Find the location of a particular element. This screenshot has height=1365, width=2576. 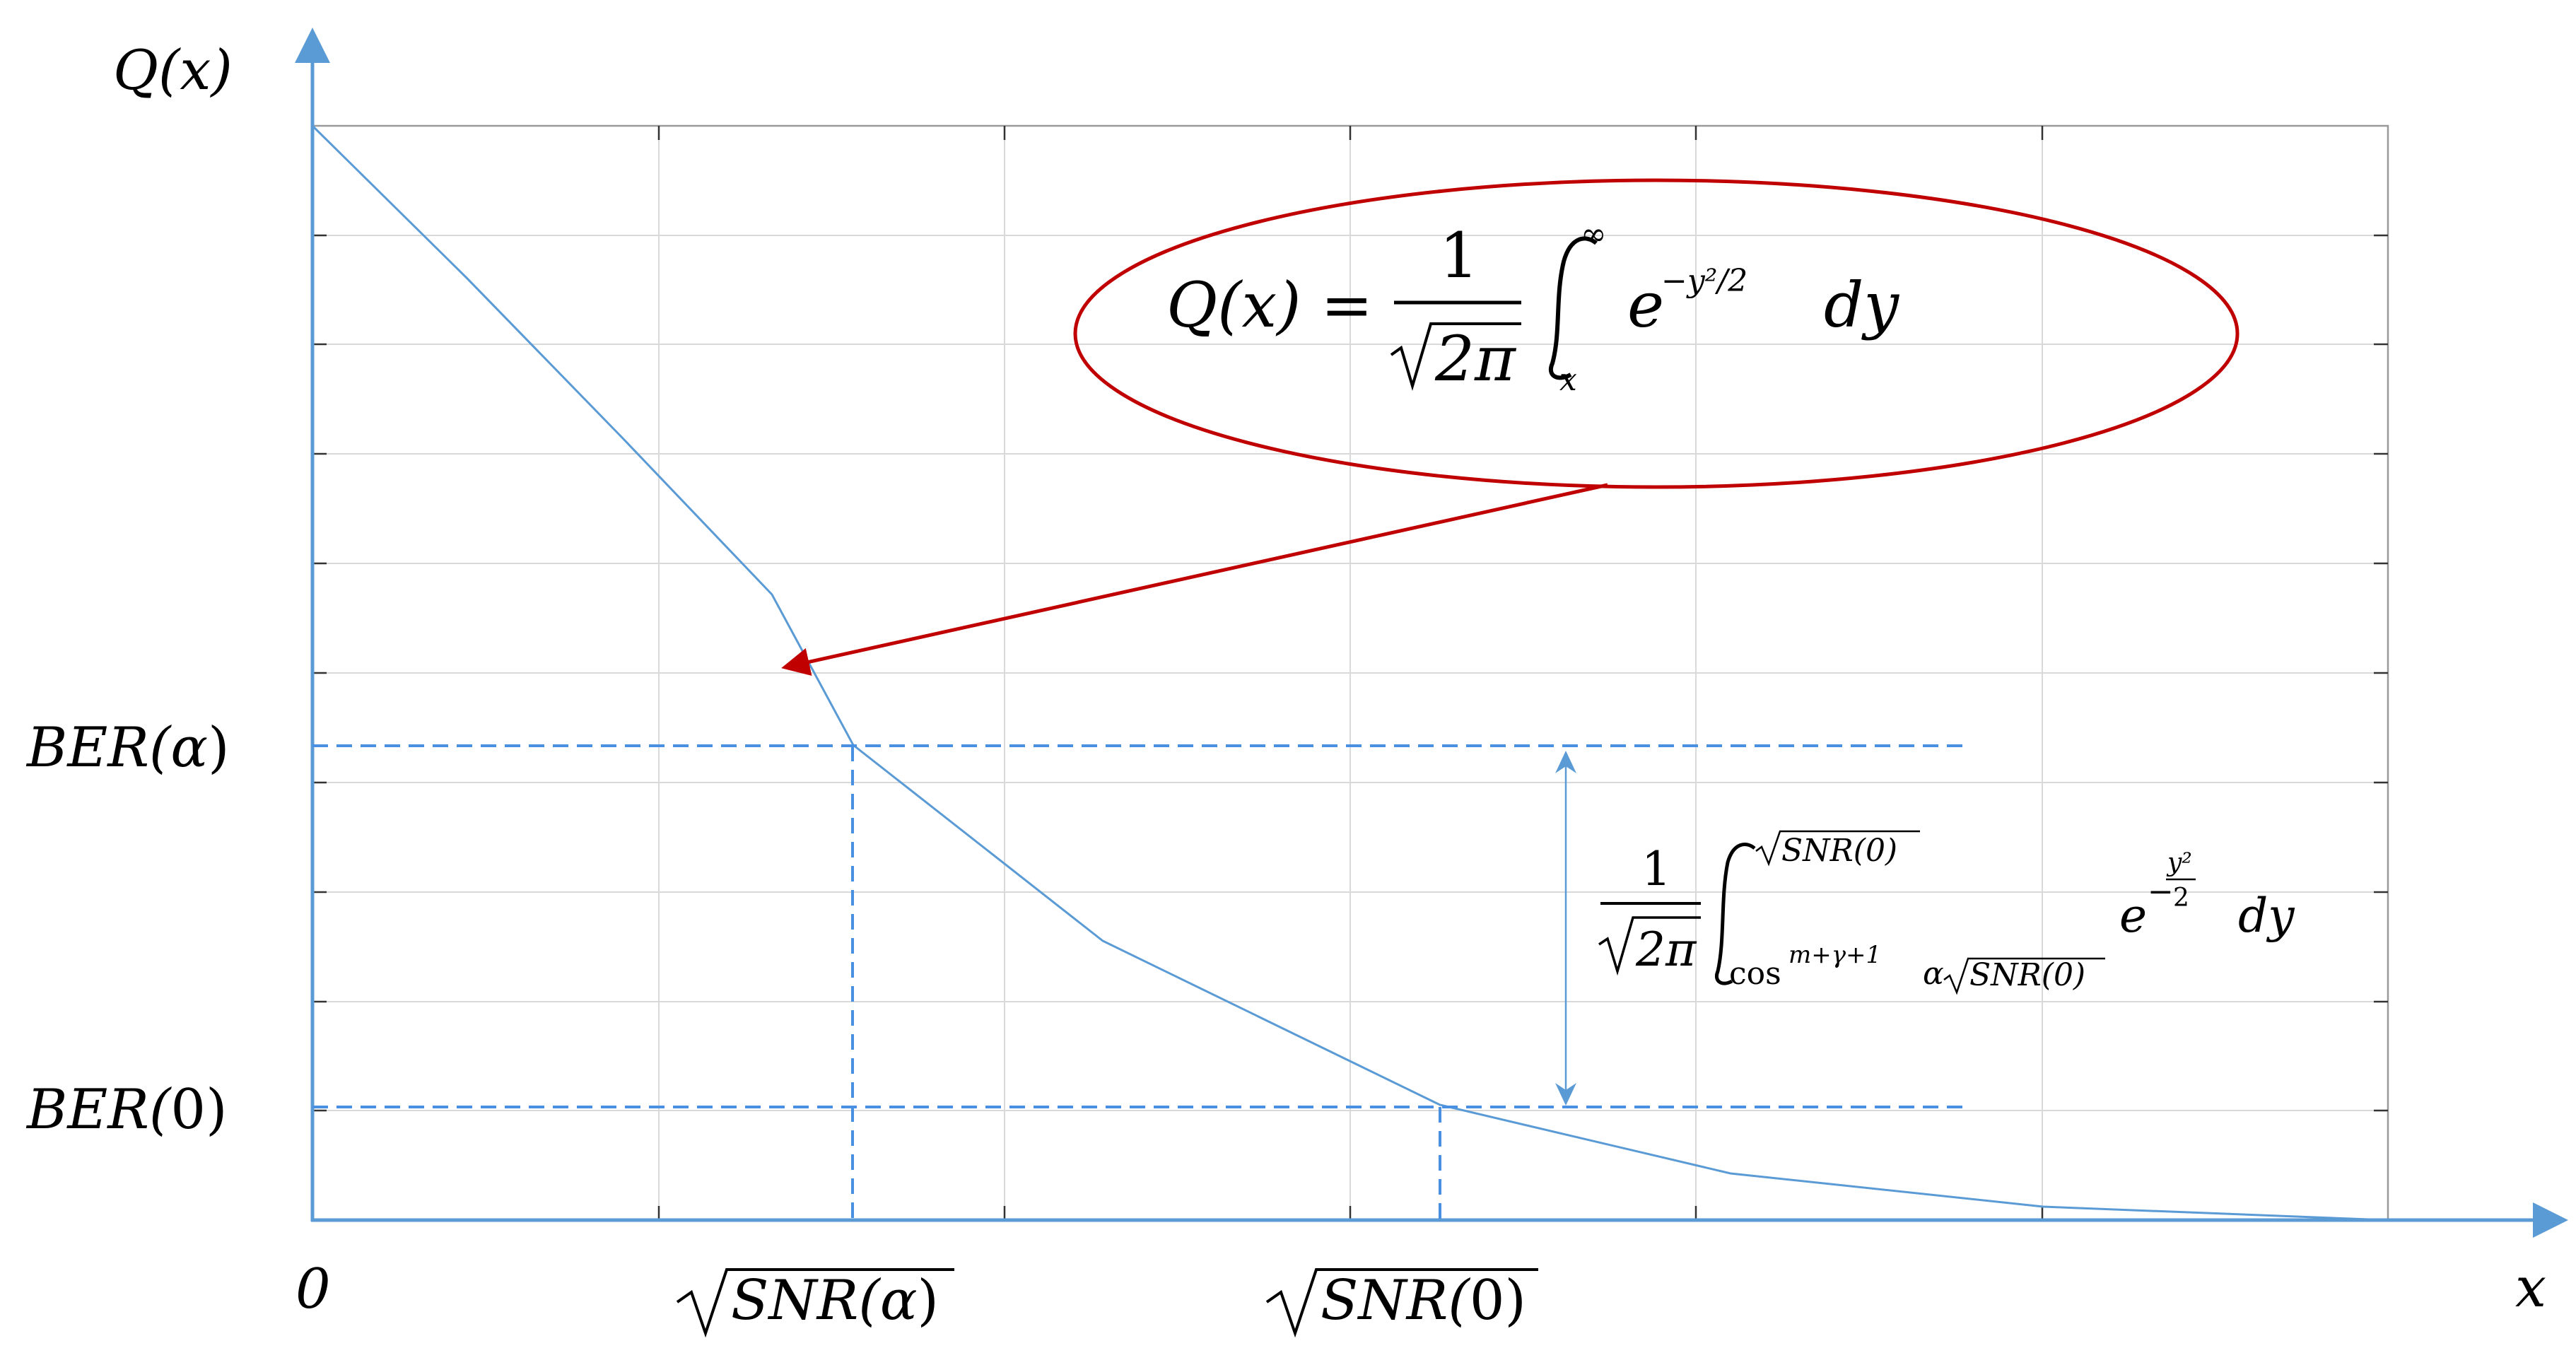

range-lower-limit-cos: cos is located at coordinates (1755, 974).